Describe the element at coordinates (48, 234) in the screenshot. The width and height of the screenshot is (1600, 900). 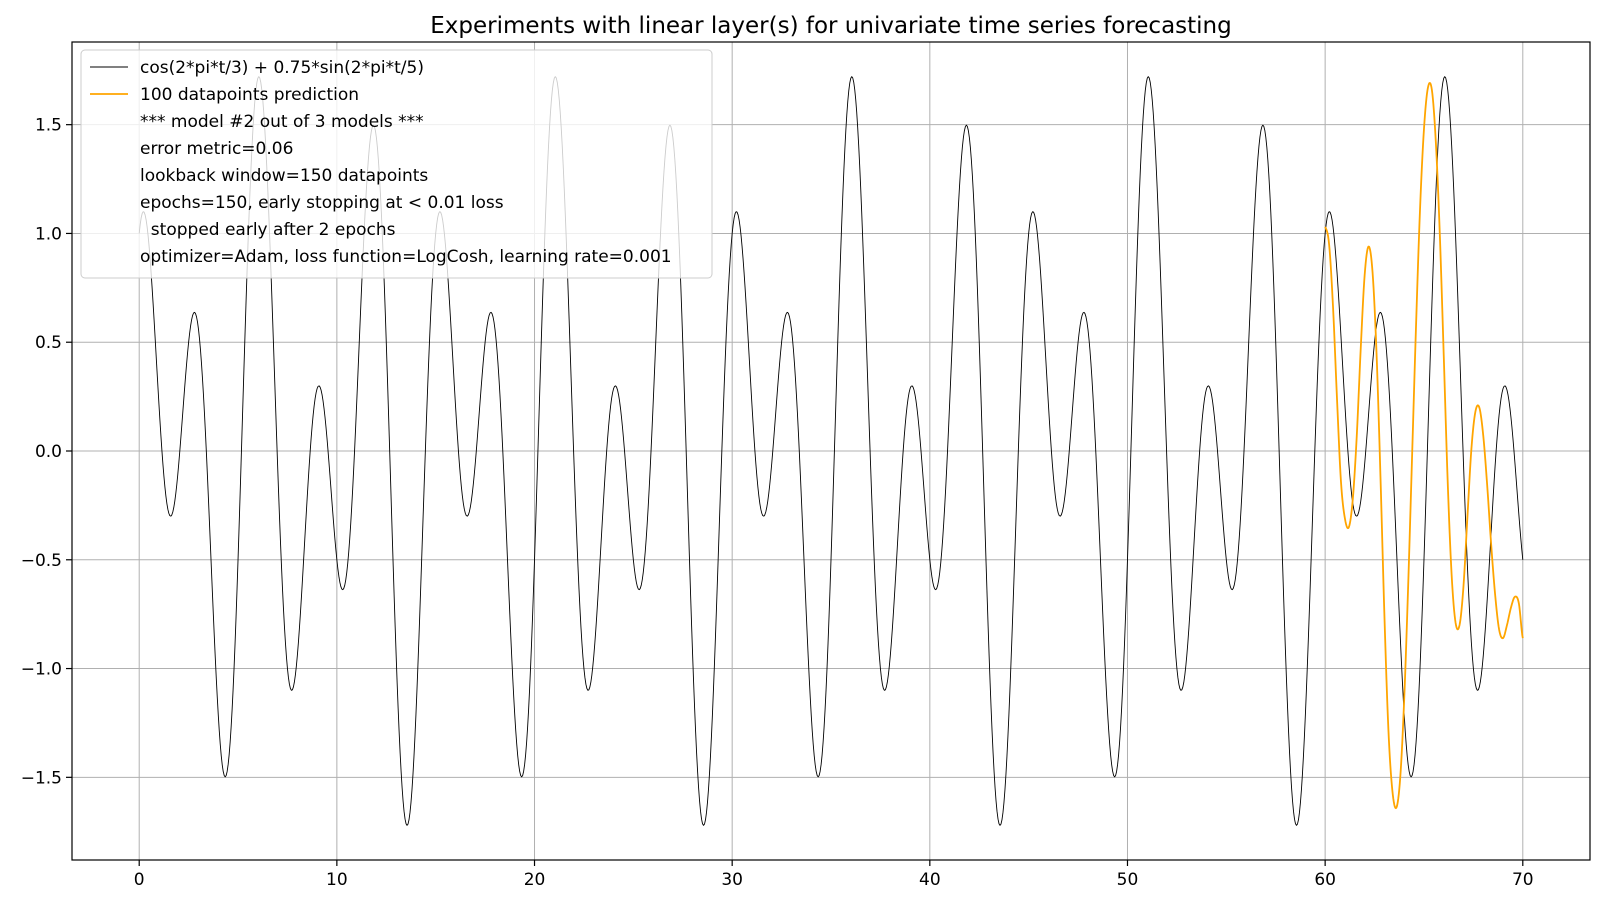
I see `y-tick-label: 1.0` at that location.